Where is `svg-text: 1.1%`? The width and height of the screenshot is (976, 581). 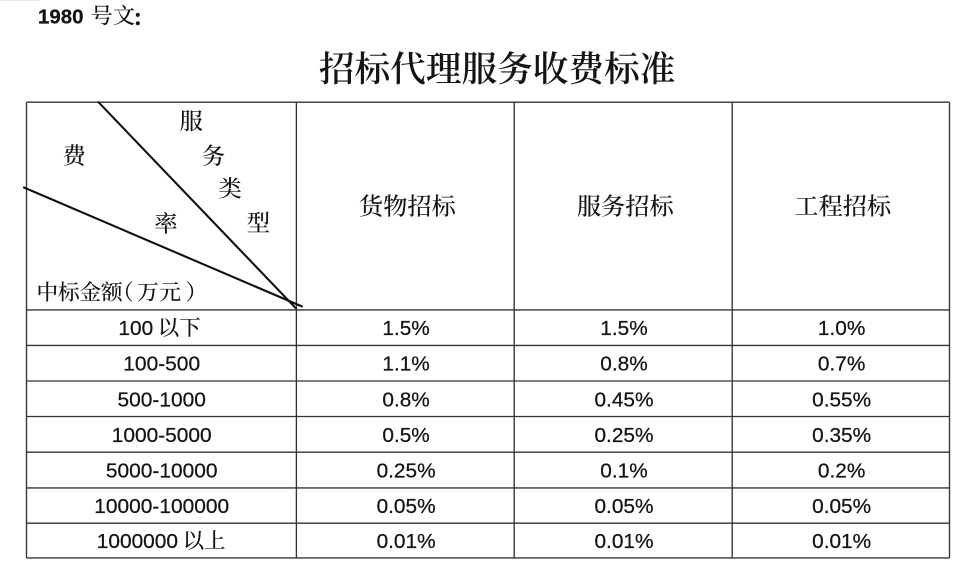 svg-text: 1.1% is located at coordinates (406, 365).